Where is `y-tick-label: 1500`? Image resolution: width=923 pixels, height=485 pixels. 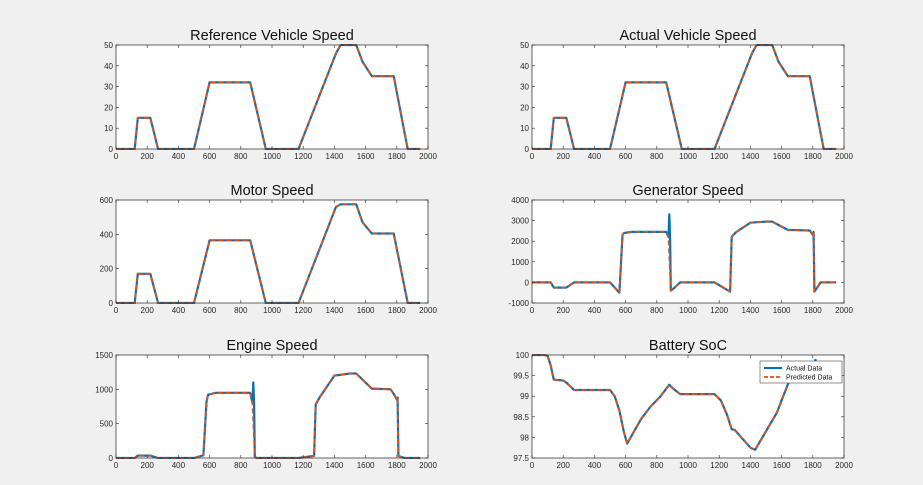
y-tick-label: 1500 is located at coordinates (104, 355).